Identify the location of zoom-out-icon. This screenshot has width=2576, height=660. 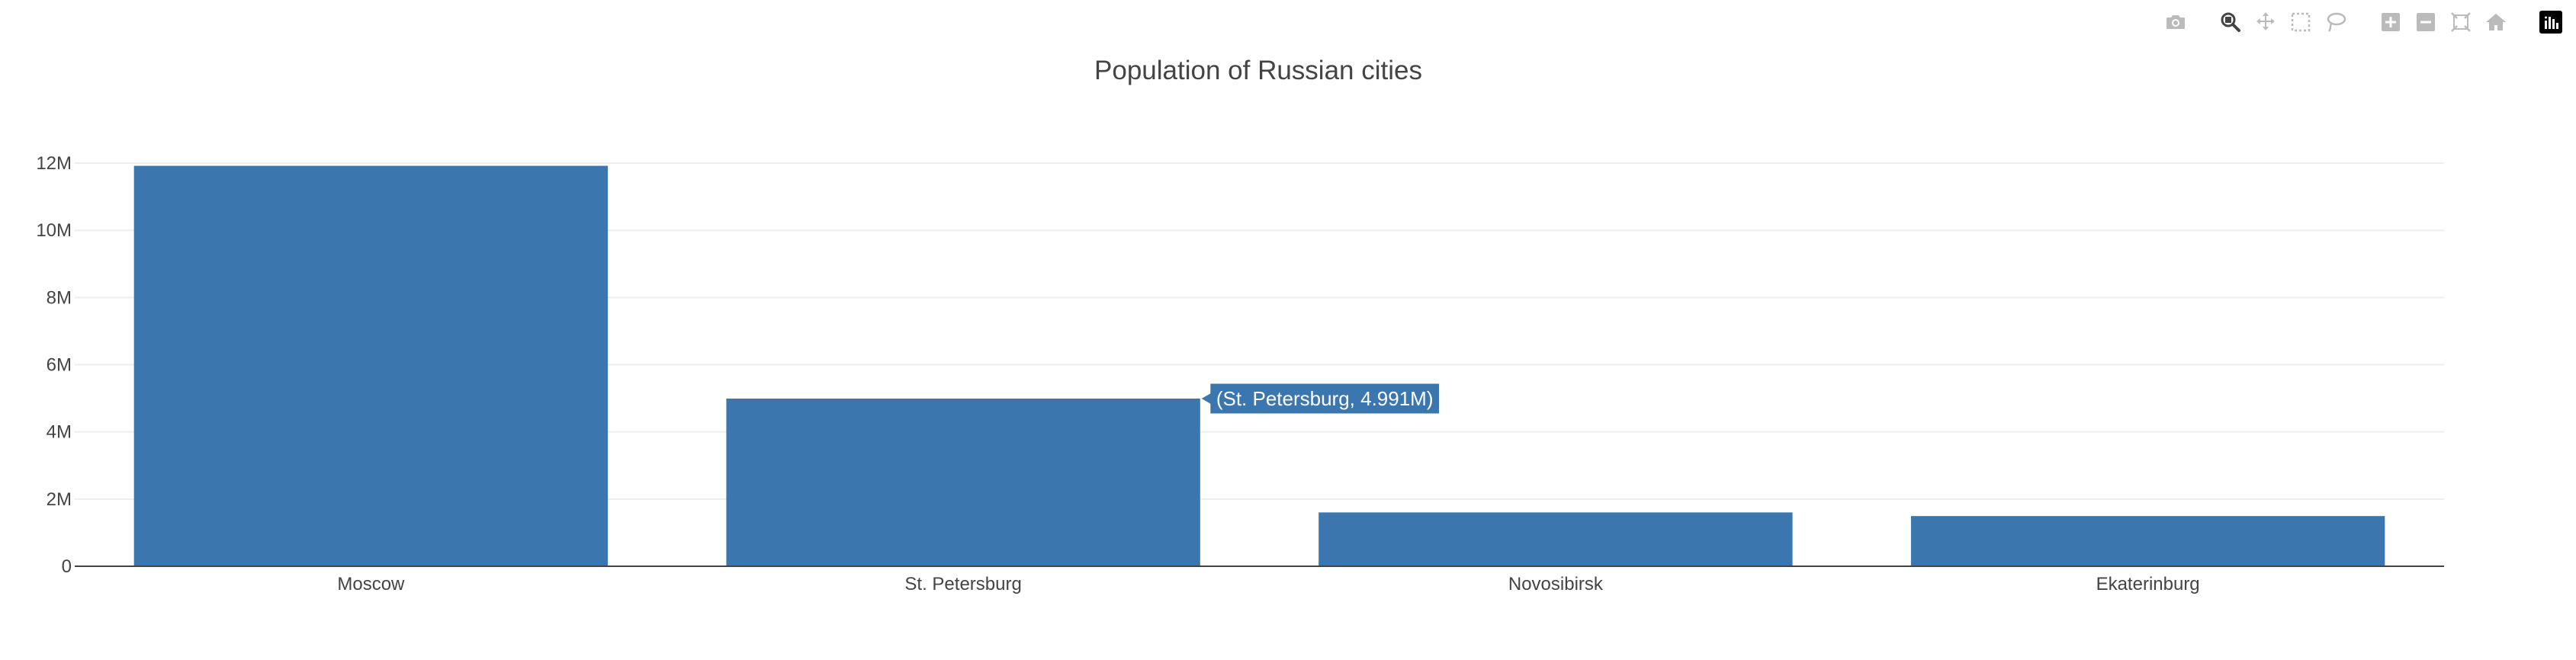
(2426, 22).